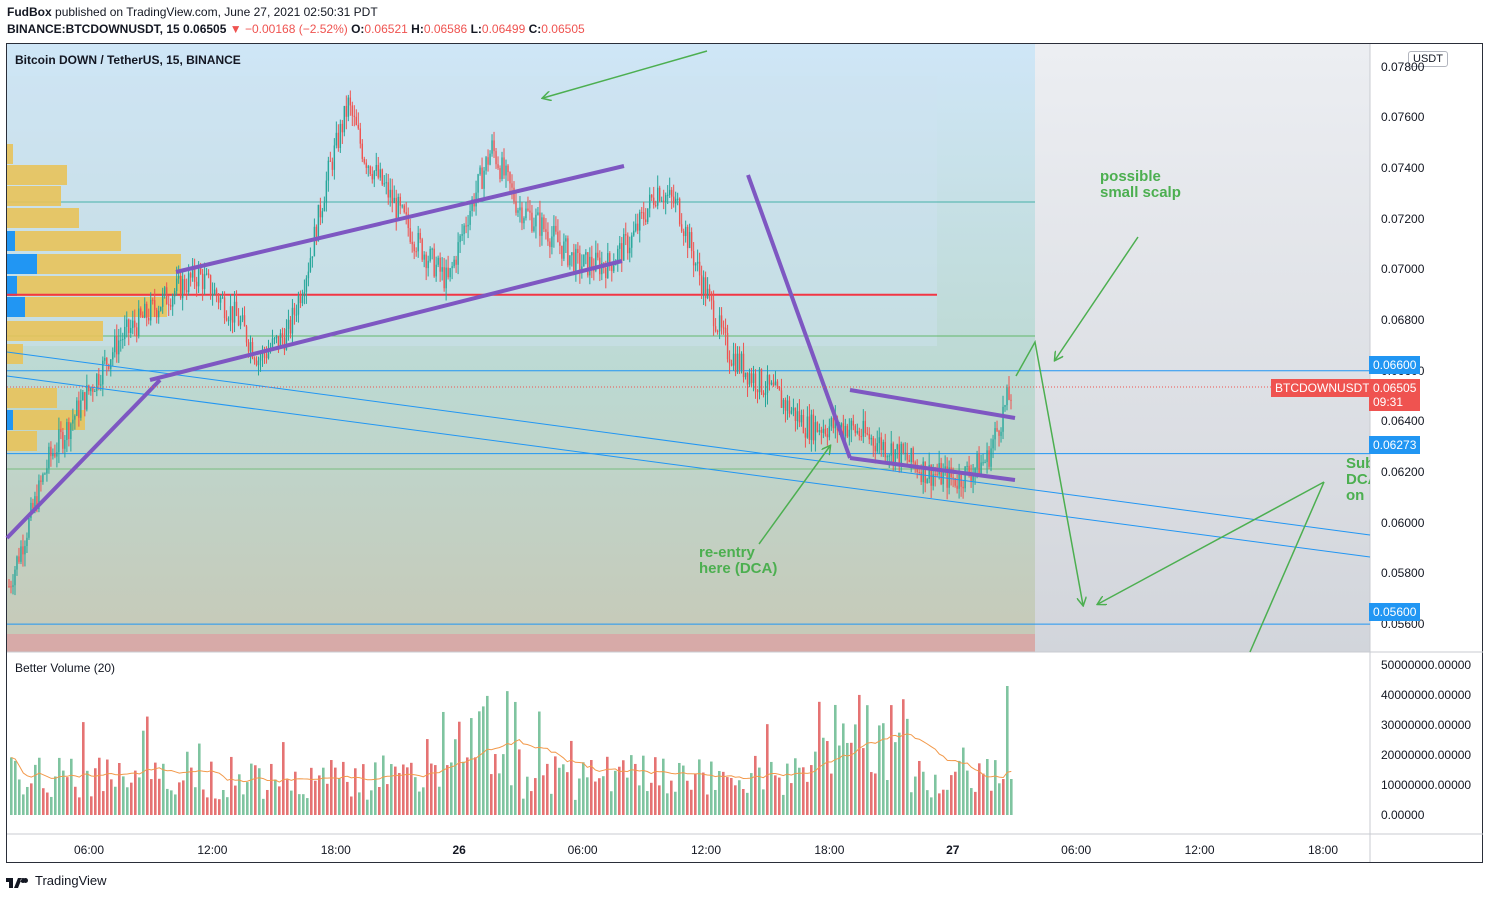 This screenshot has width=1490, height=900. What do you see at coordinates (1403, 168) in the screenshot?
I see `price-tick: 0.07400` at bounding box center [1403, 168].